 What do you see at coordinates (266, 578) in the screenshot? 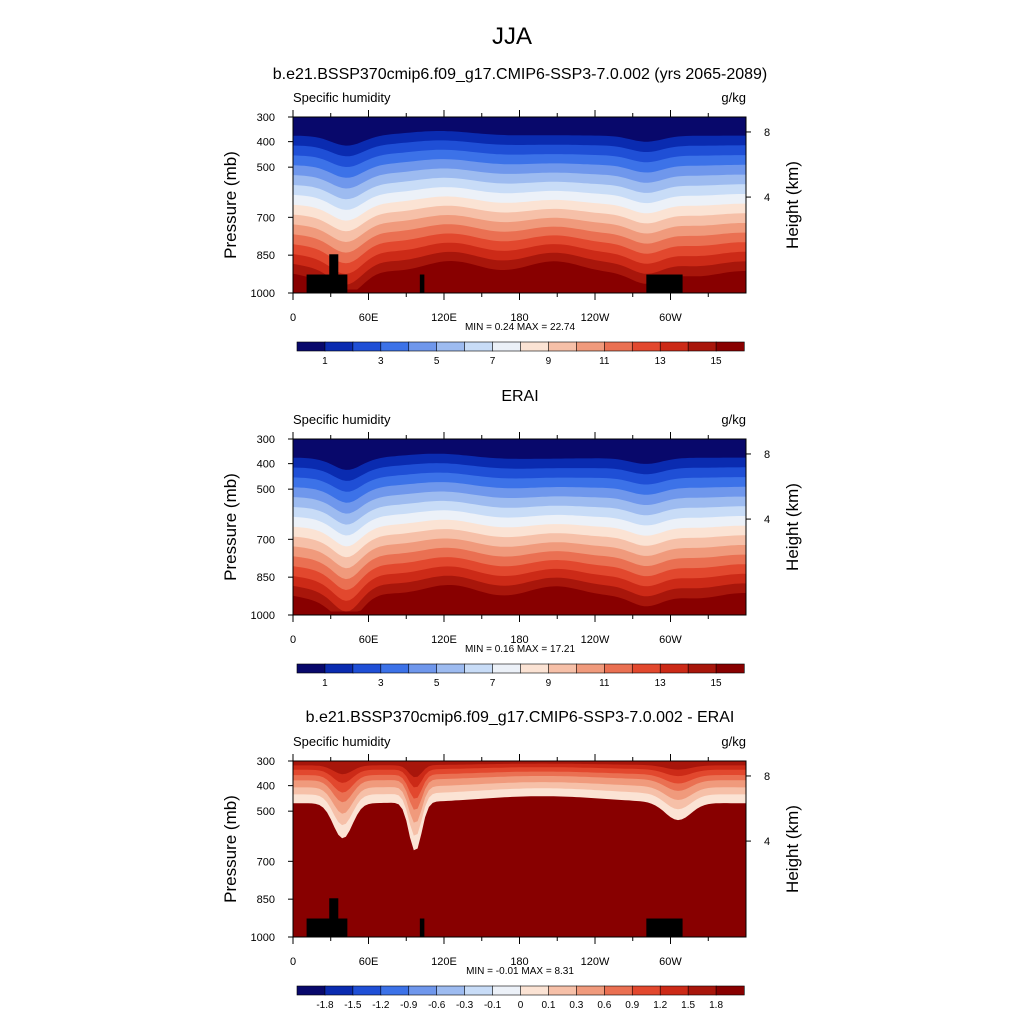
I see `y-tick-label: 850` at bounding box center [266, 578].